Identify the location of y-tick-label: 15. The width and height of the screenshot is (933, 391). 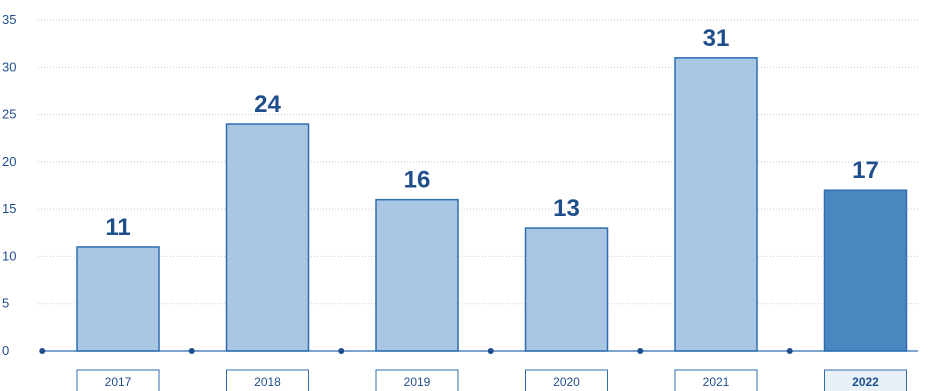
(9, 208).